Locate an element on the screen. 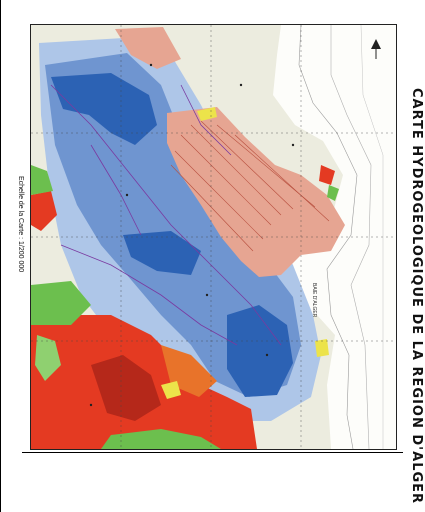 Image resolution: width=425 pixels, height=512 pixels. dark-red-zone is located at coordinates (126, 388).